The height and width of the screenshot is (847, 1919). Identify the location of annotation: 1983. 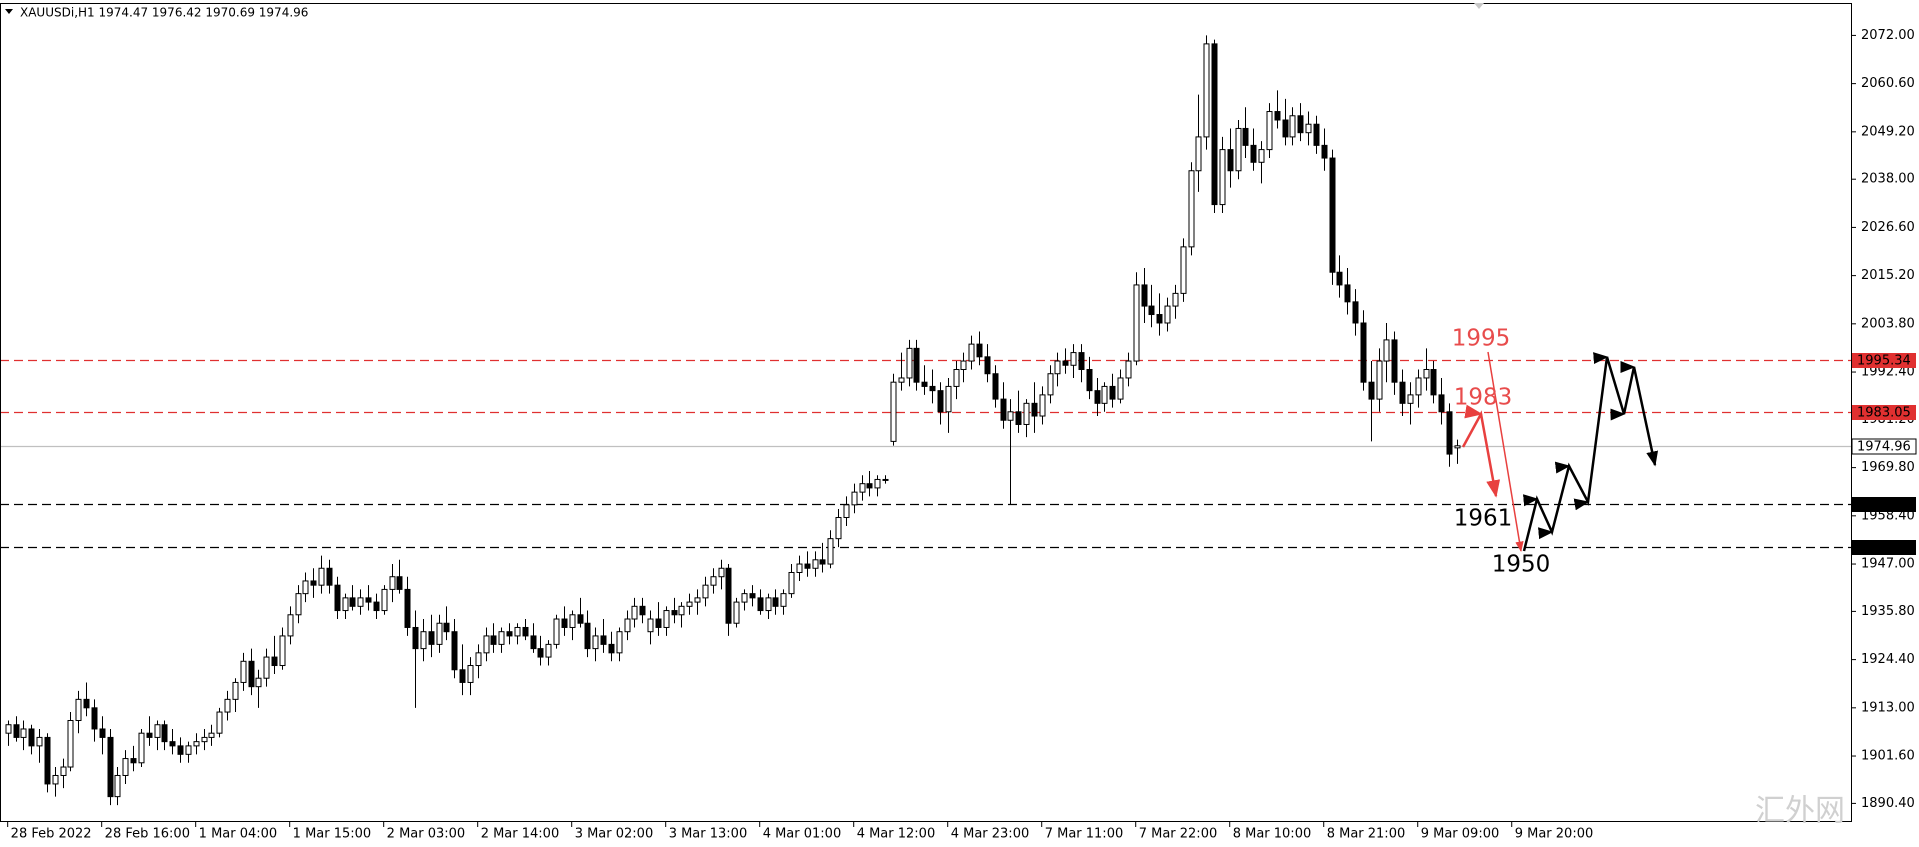
(1483, 398).